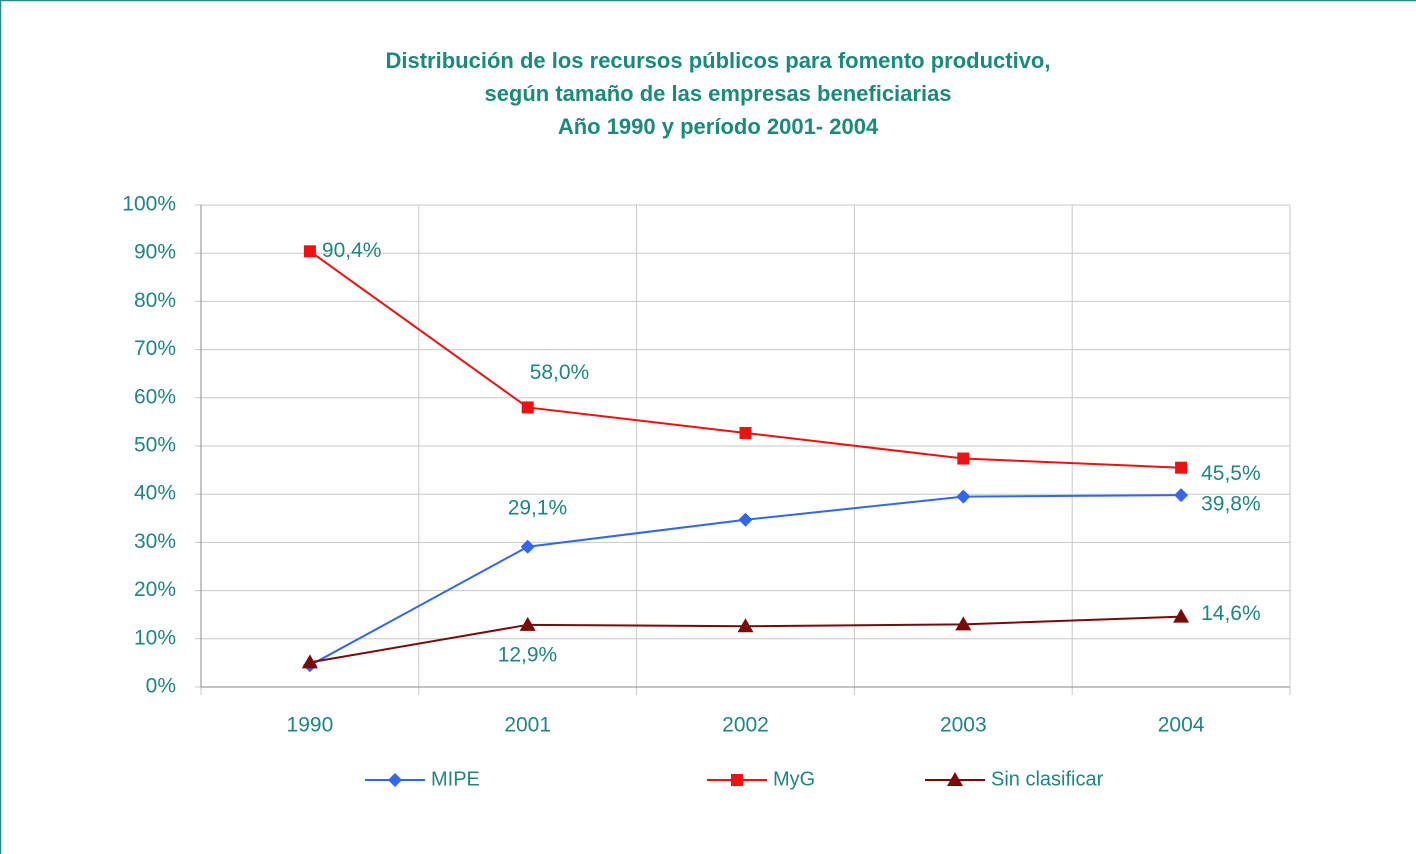  Describe the element at coordinates (963, 725) in the screenshot. I see `x-tick-label: 2003` at that location.